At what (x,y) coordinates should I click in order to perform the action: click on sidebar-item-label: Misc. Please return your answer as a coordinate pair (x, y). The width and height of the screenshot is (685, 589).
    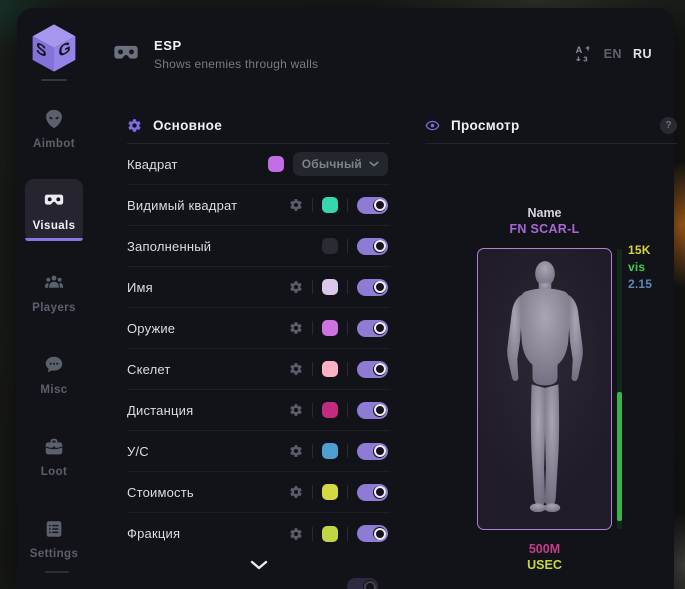
    Looking at the image, I should click on (54, 390).